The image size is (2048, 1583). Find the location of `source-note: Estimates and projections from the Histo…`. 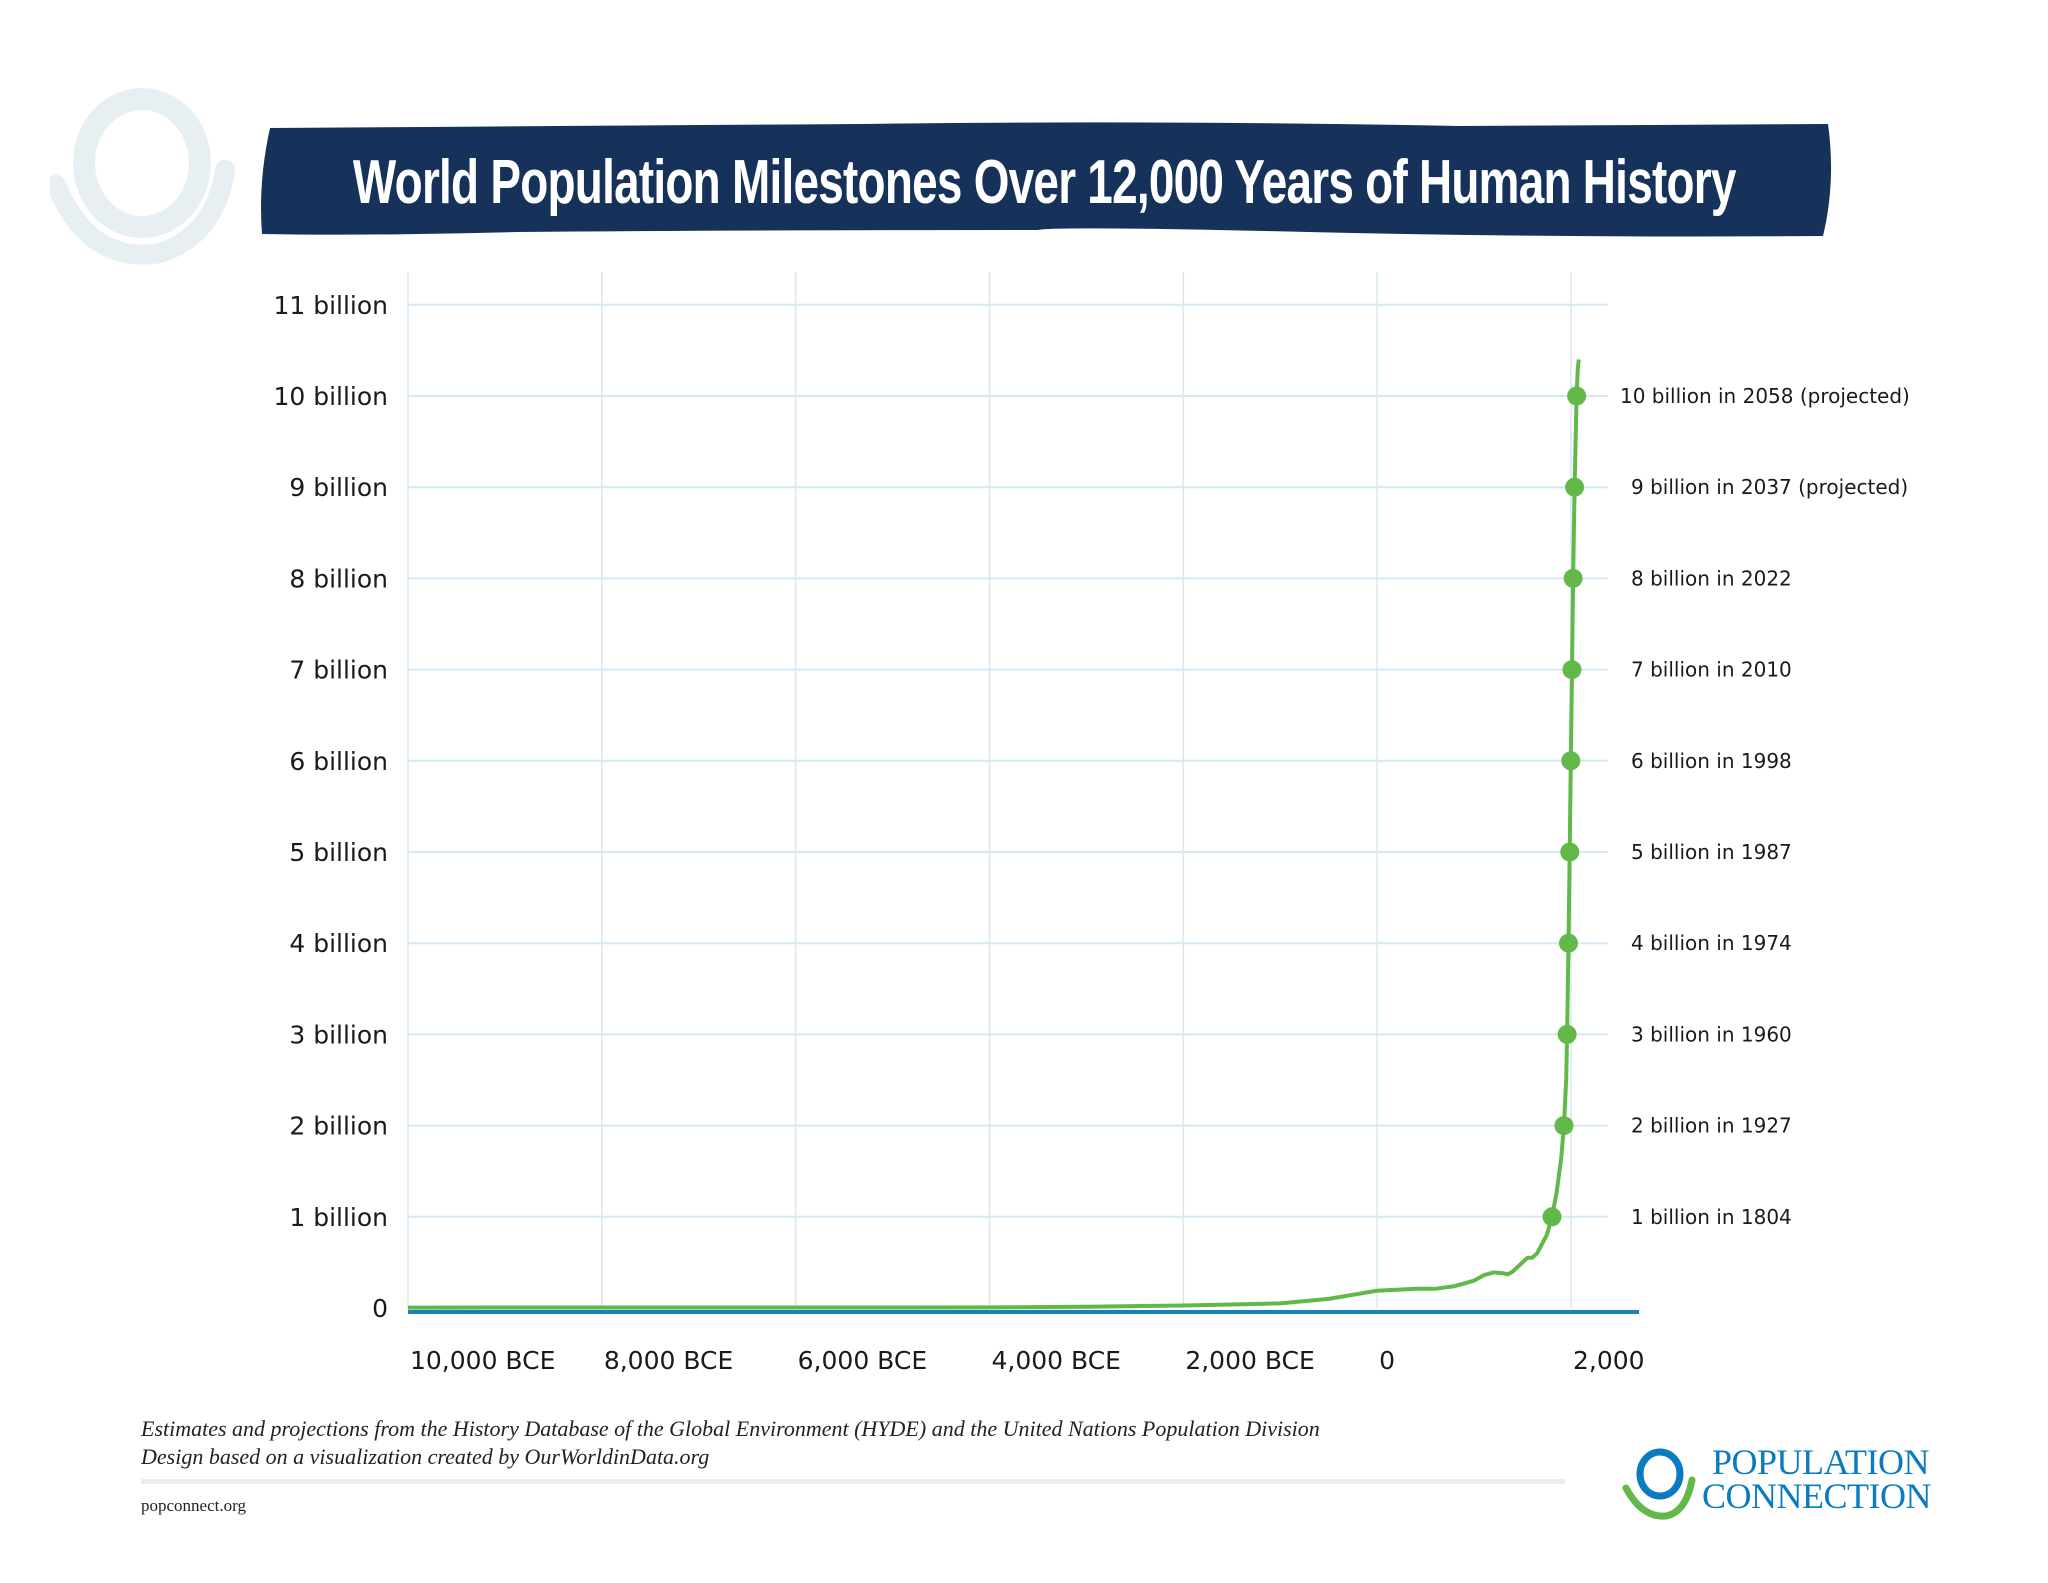

source-note: Estimates and projections from the Histo… is located at coordinates (730, 1428).